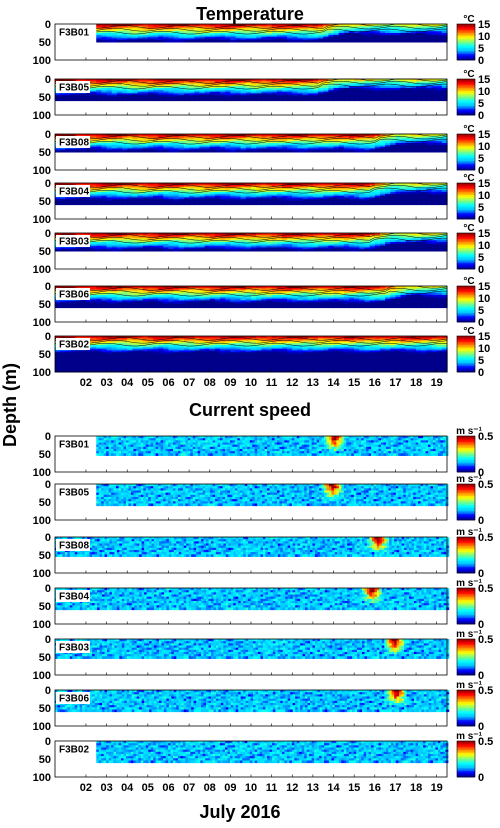  What do you see at coordinates (466, 86) in the screenshot?
I see `colorbar-swatch` at bounding box center [466, 86].